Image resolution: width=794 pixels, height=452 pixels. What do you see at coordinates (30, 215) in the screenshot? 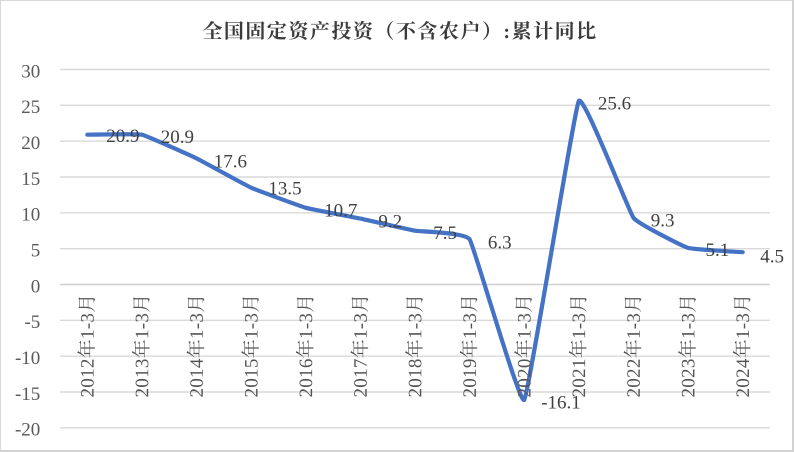
I see `svg-text: 10` at bounding box center [30, 215].